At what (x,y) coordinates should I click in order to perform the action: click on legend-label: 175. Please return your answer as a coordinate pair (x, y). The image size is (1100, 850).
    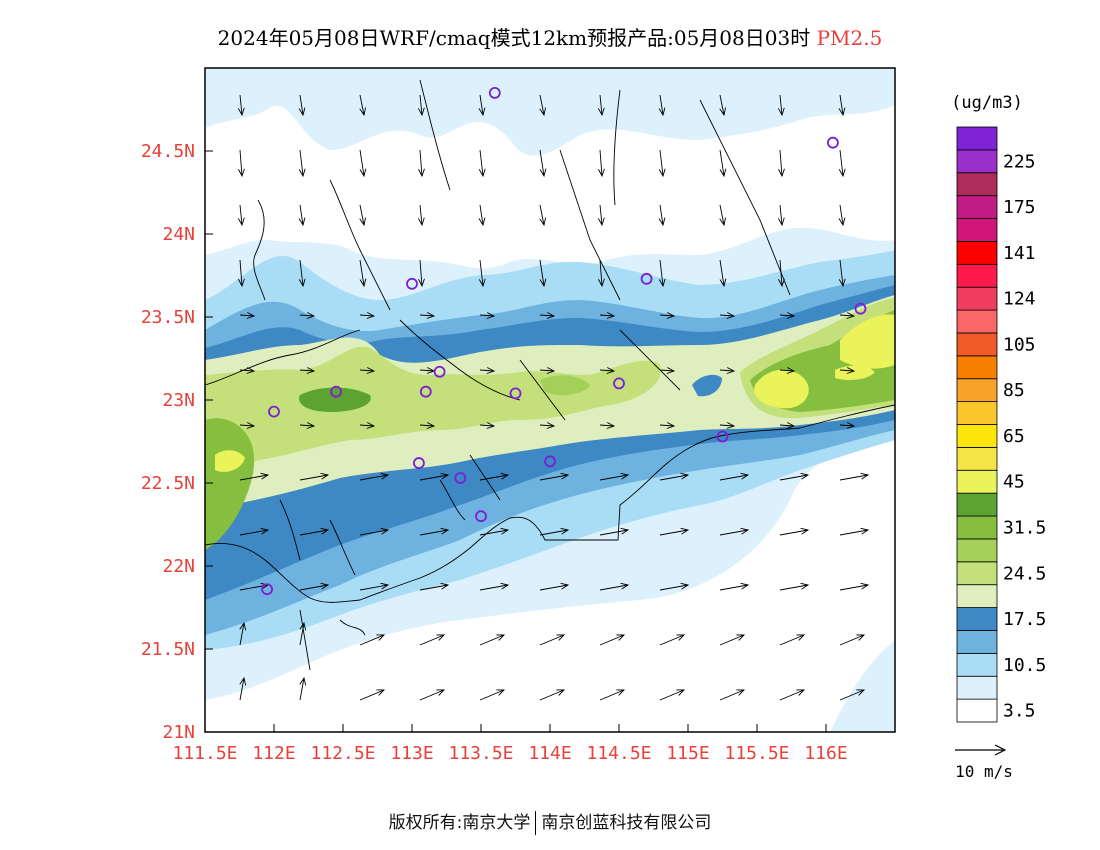
    Looking at the image, I should click on (1019, 207).